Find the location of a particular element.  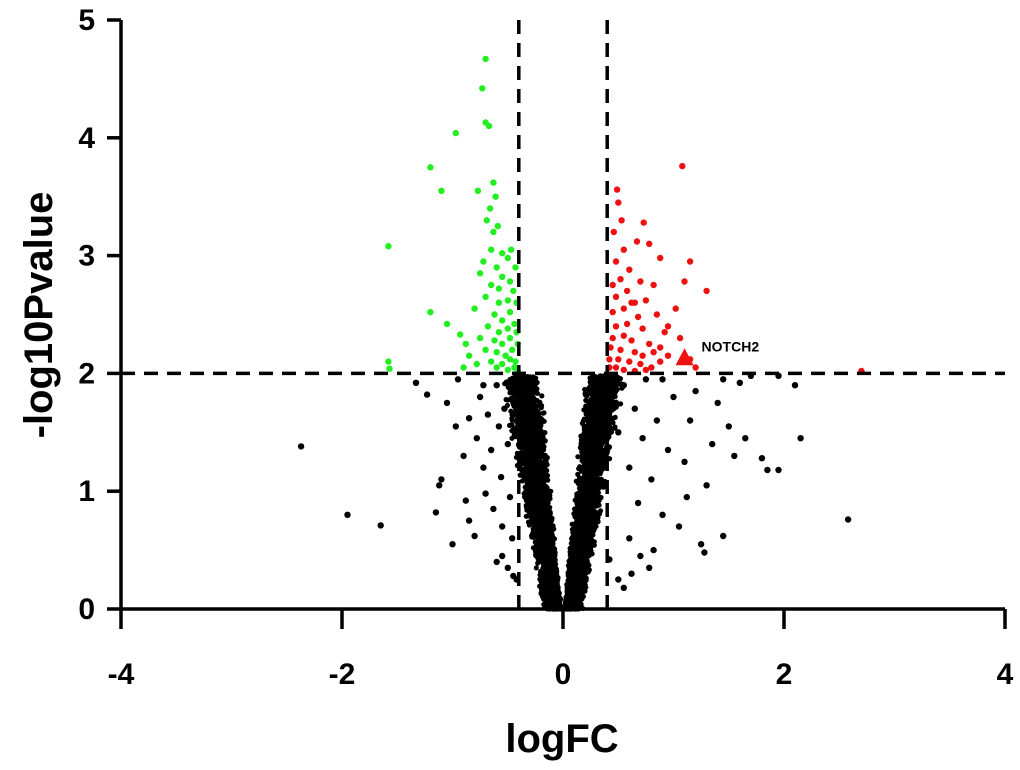

ns-point-cloud is located at coordinates (563, 492).